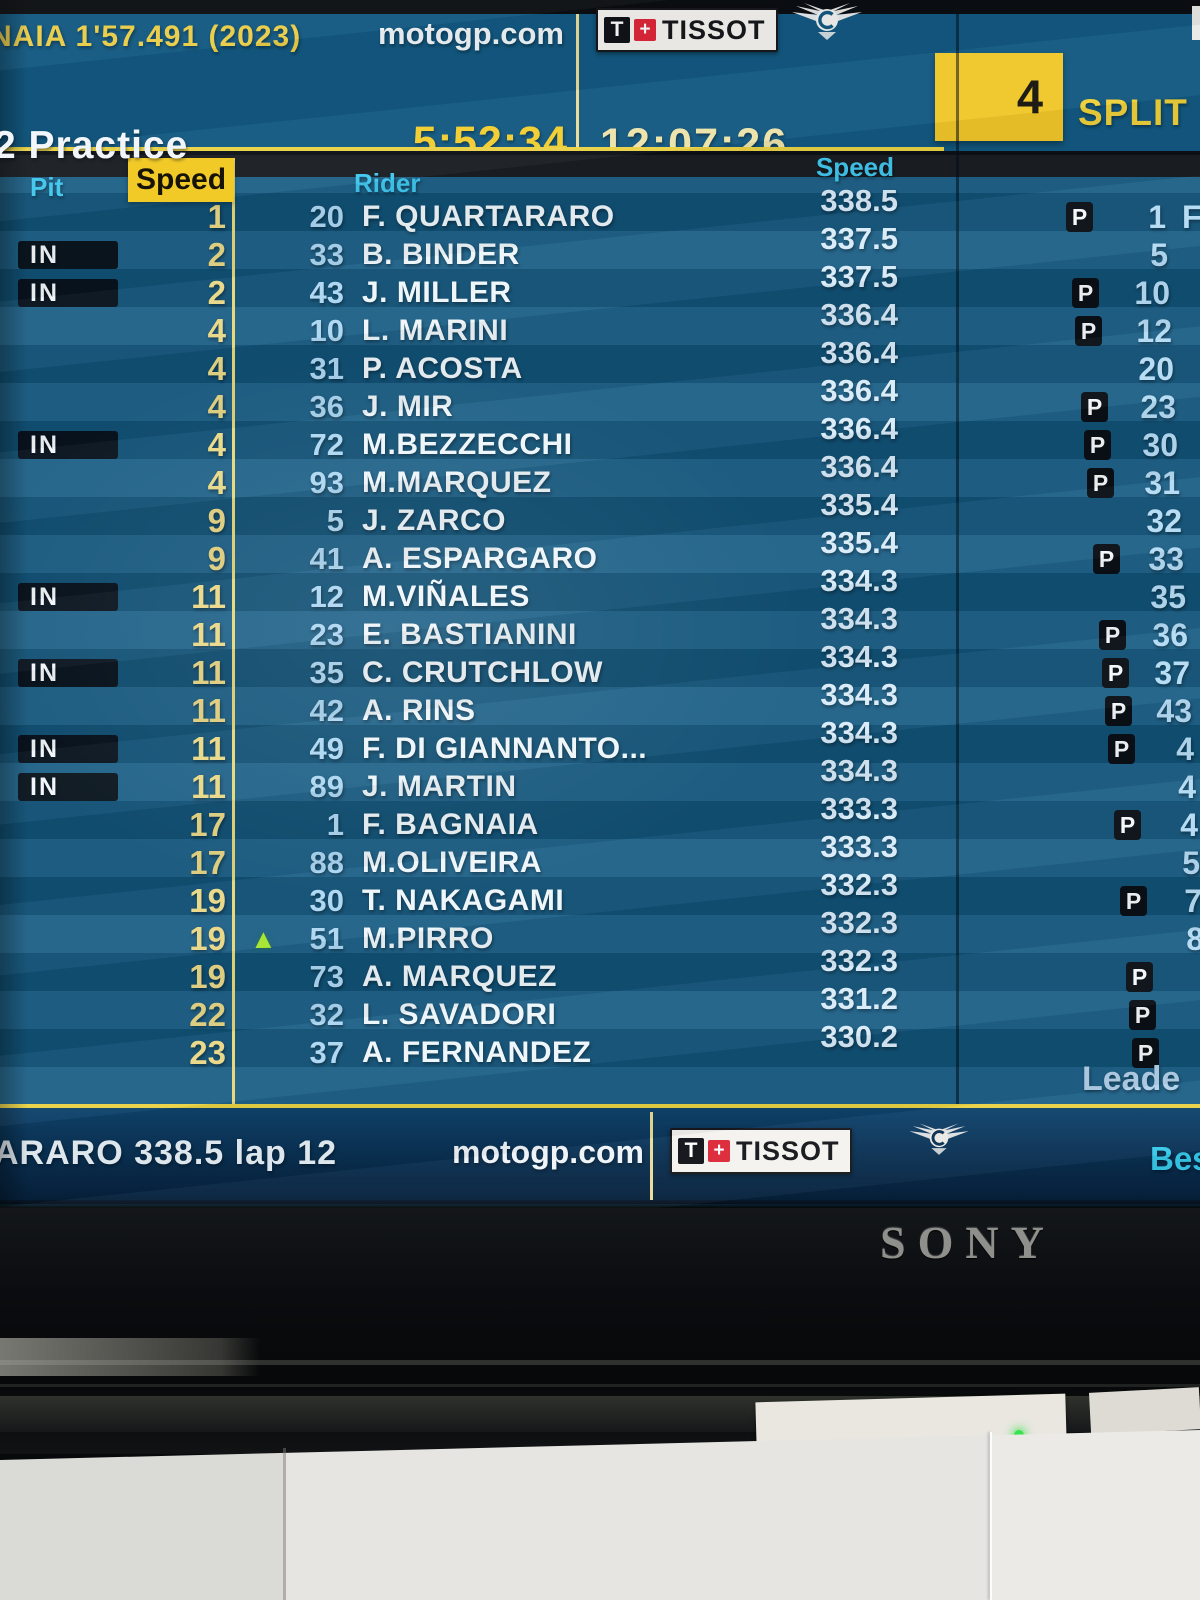 This screenshot has height=1600, width=1200. Describe the element at coordinates (617, 30) in the screenshot. I see `tissot-t-icon: T` at that location.